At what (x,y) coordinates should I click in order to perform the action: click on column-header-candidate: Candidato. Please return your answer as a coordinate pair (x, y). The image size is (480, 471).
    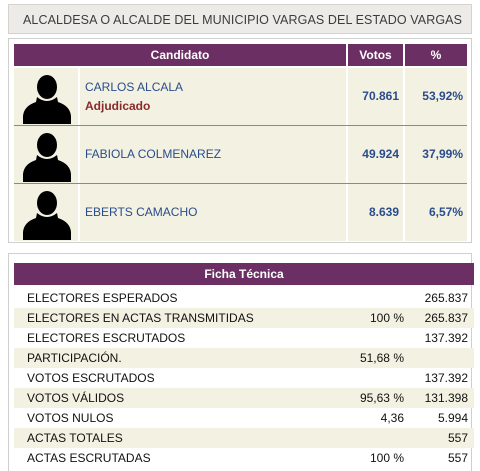
    Looking at the image, I should click on (180, 55).